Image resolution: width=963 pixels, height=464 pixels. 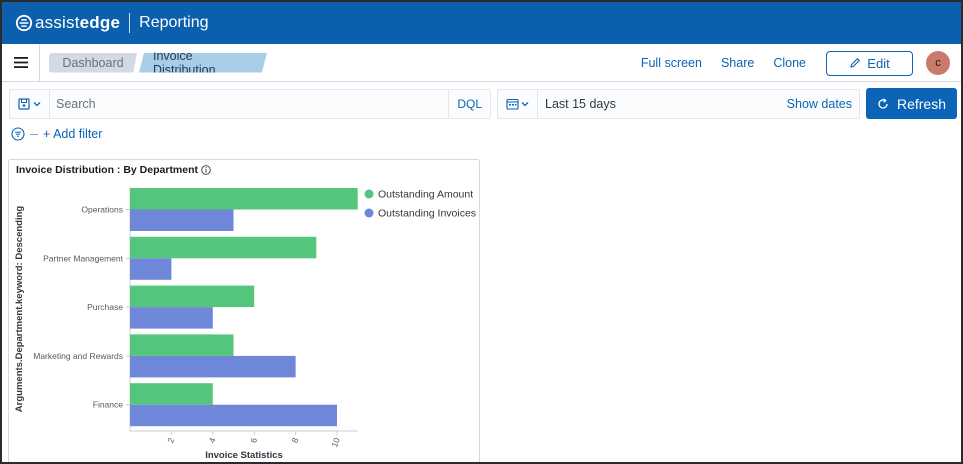 I want to click on full-screen-link: Full screen, so click(x=671, y=63).